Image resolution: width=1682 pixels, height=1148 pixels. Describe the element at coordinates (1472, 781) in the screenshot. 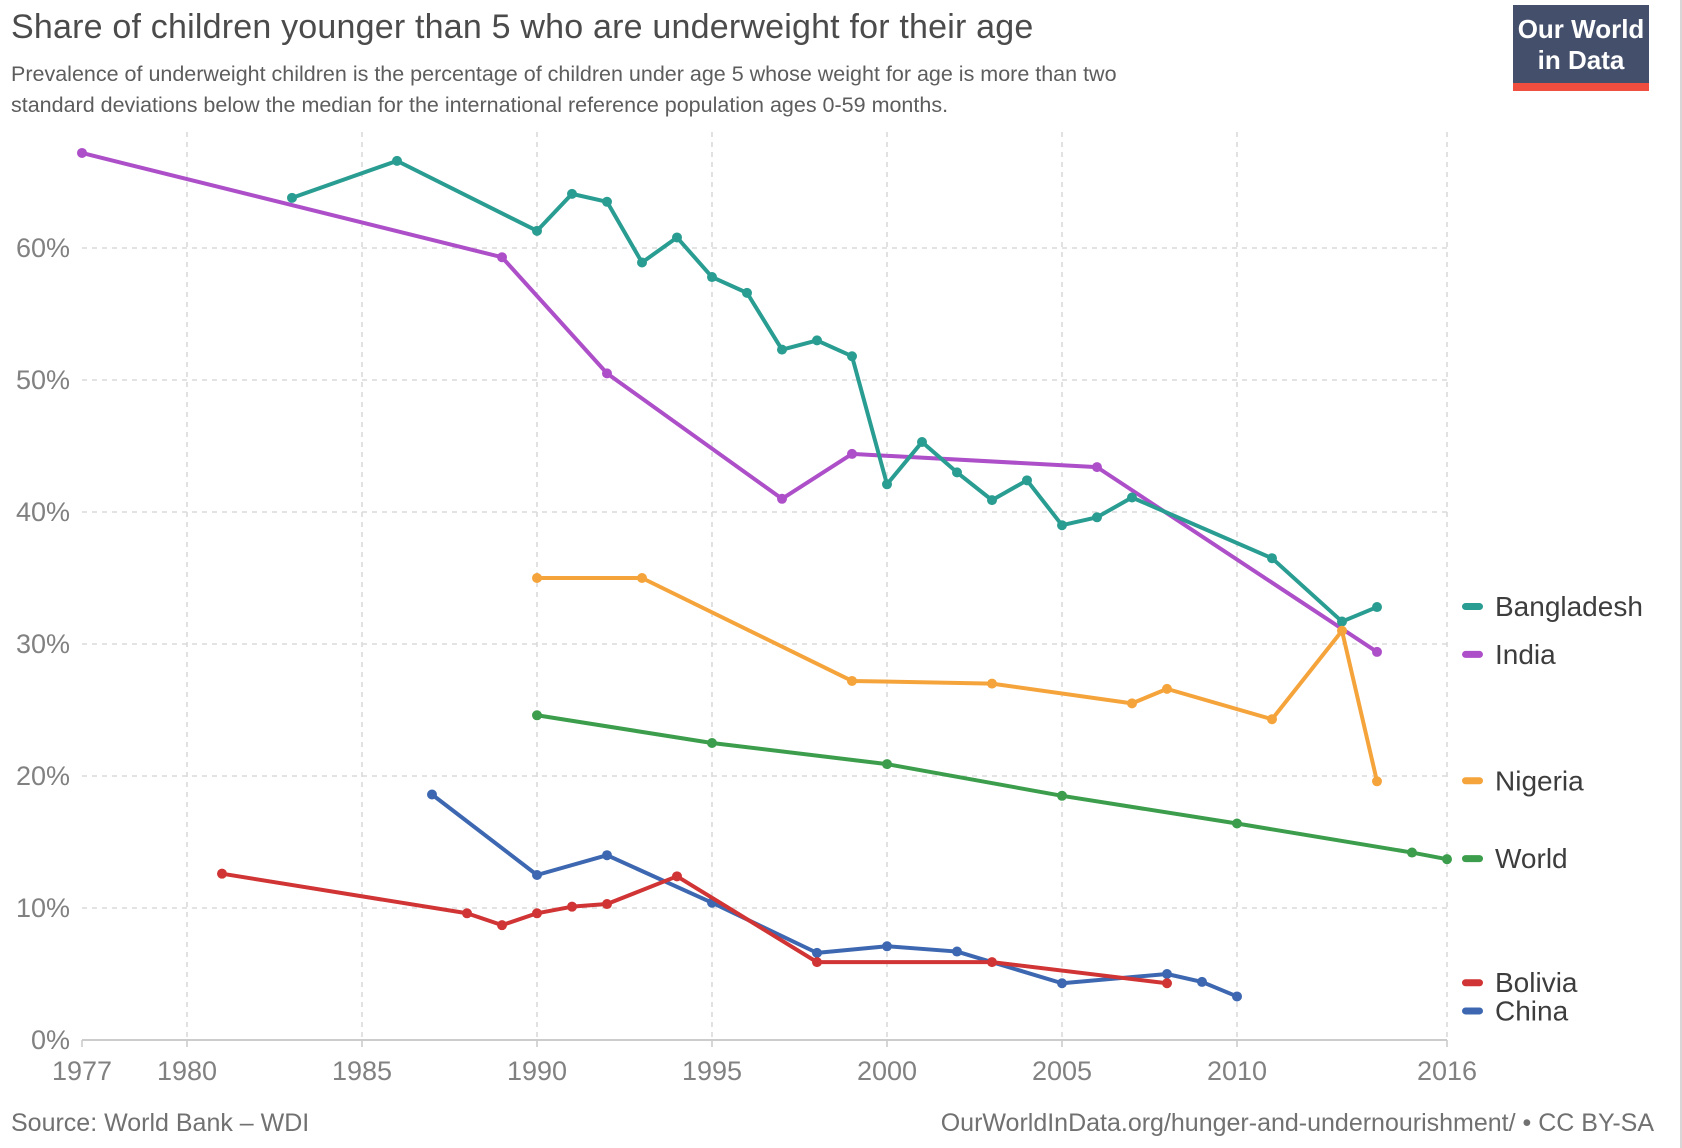

I see `legend-swatch-nigeria` at that location.